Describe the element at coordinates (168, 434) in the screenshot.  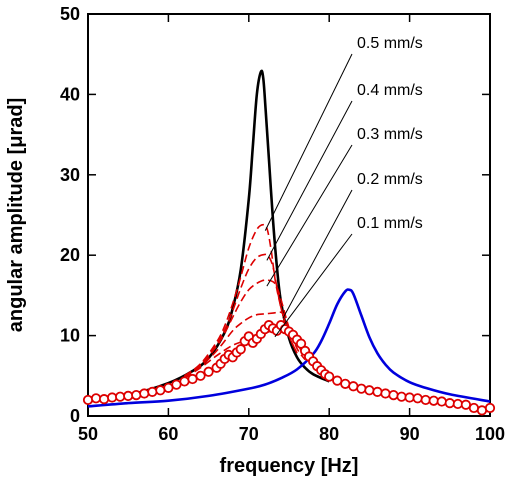
I see `x-tick-label: 60` at that location.